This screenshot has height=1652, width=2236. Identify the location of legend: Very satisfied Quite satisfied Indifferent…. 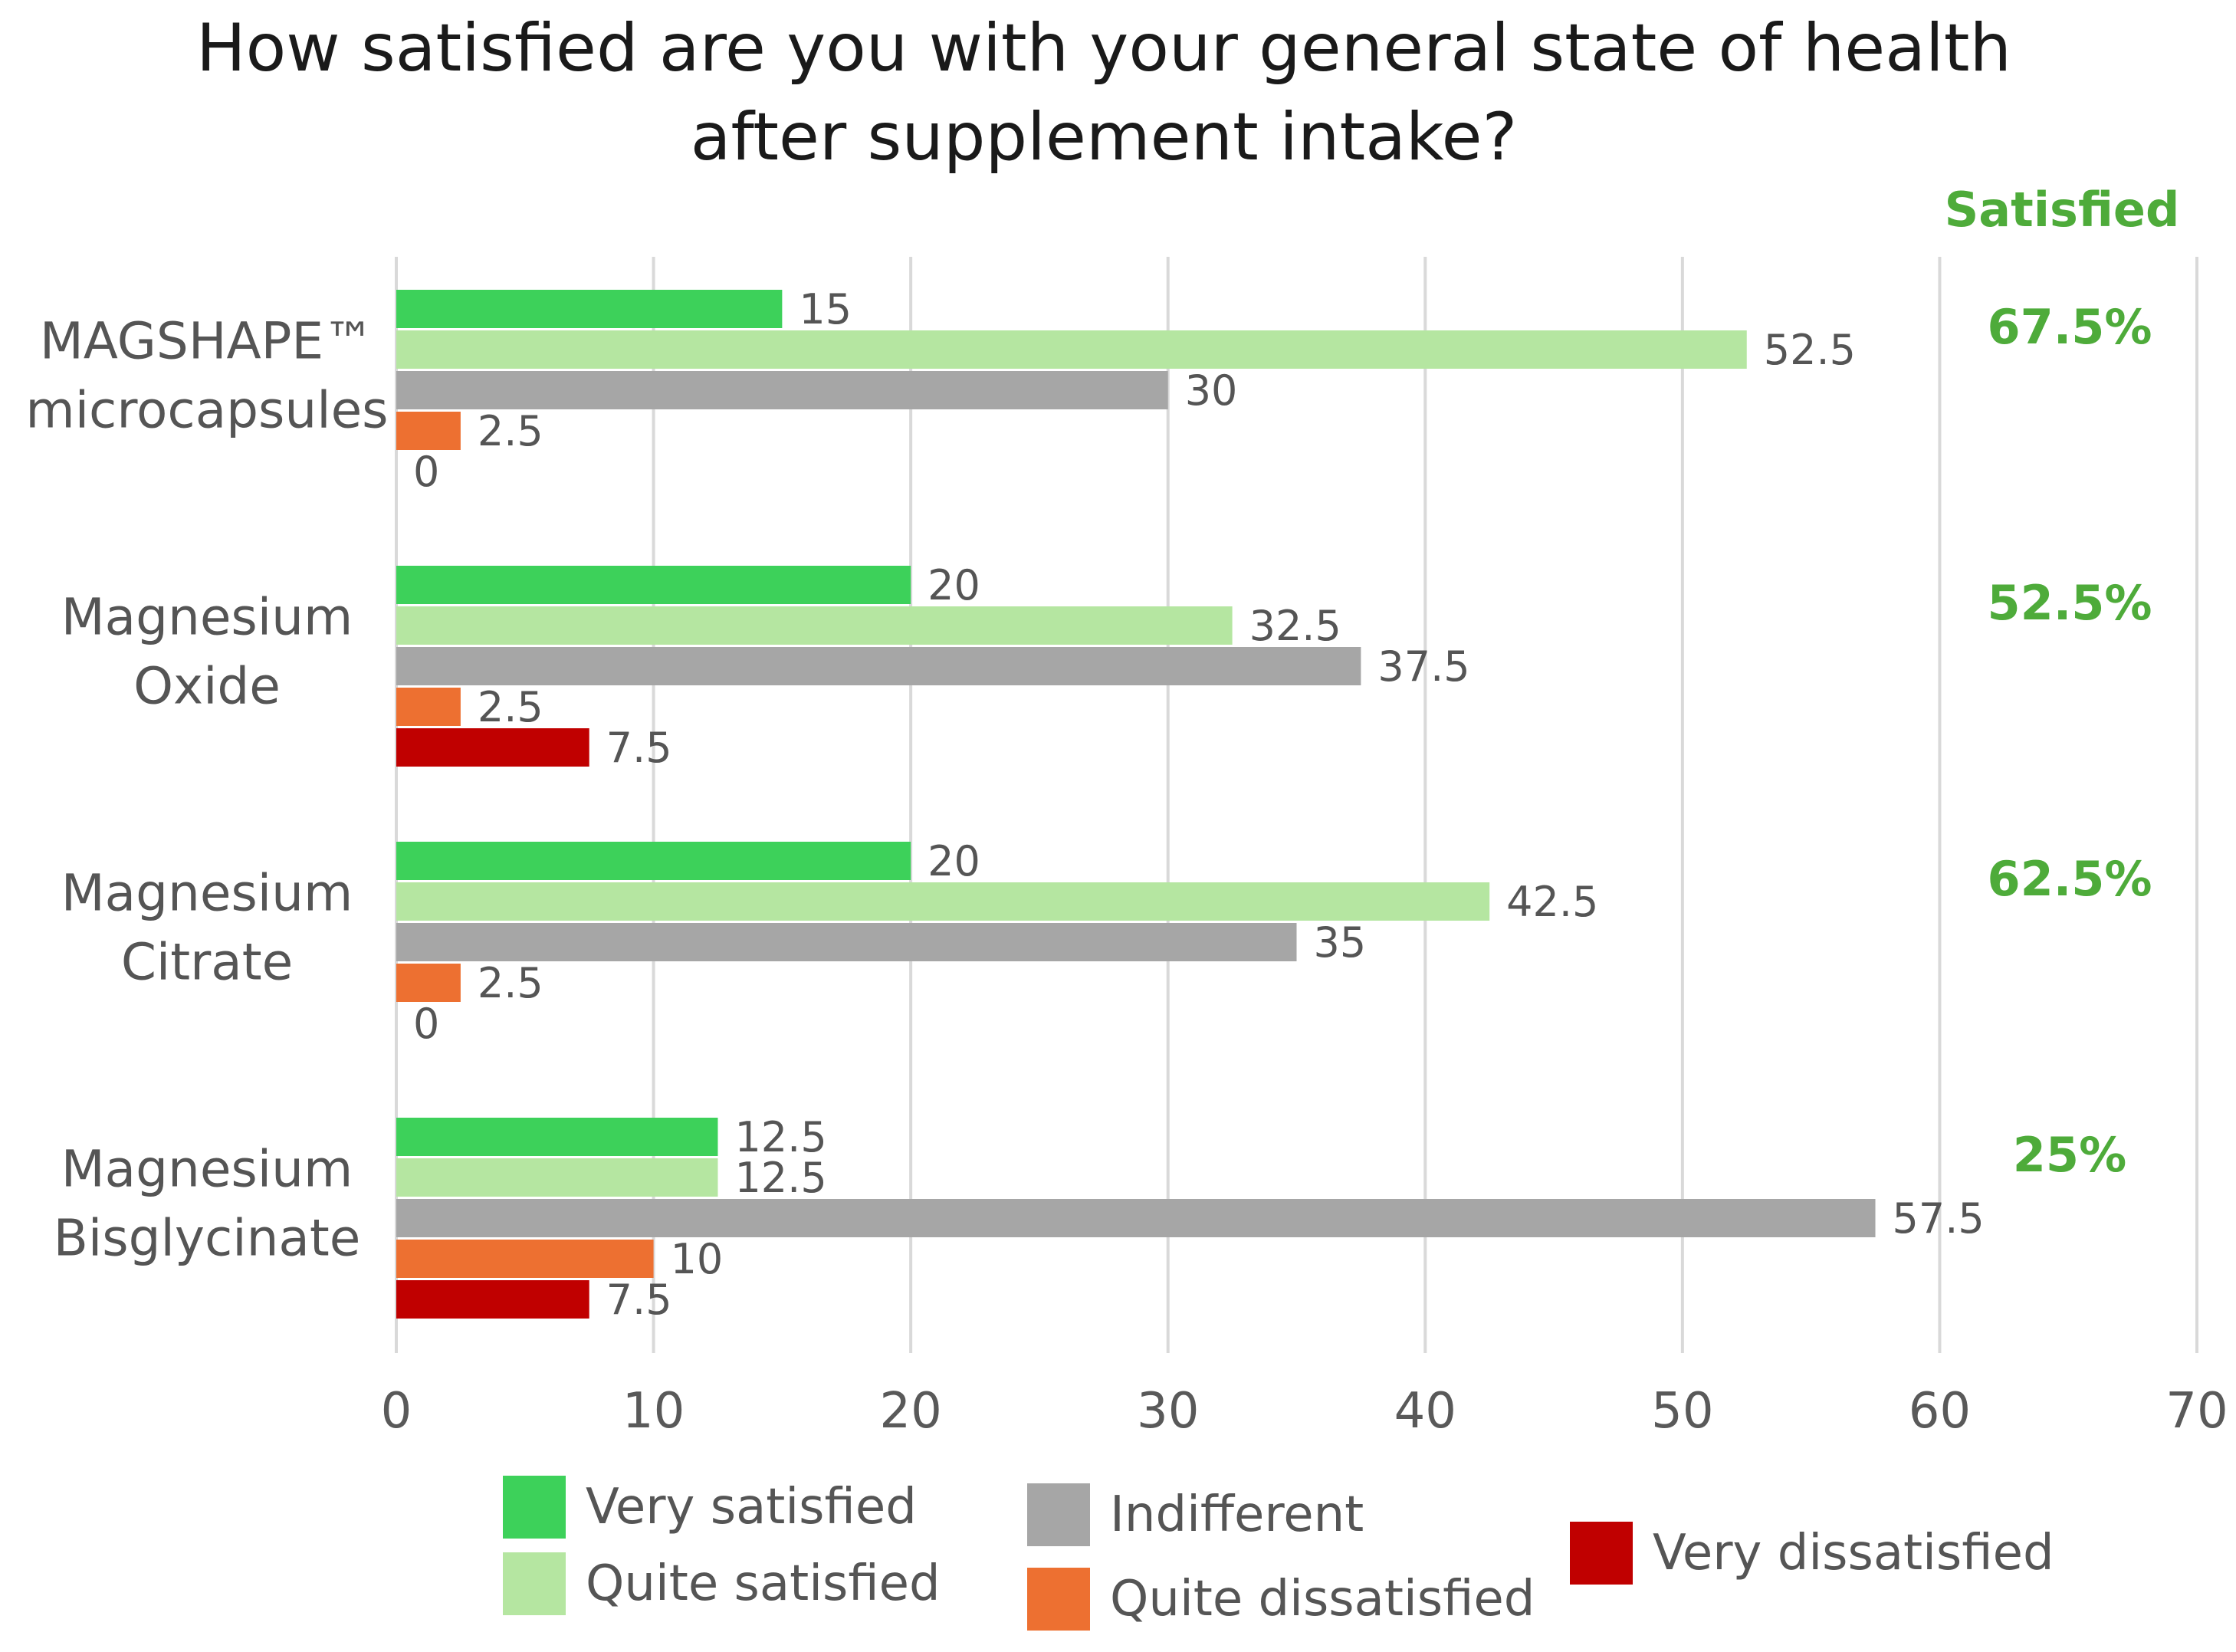
(1278, 1553).